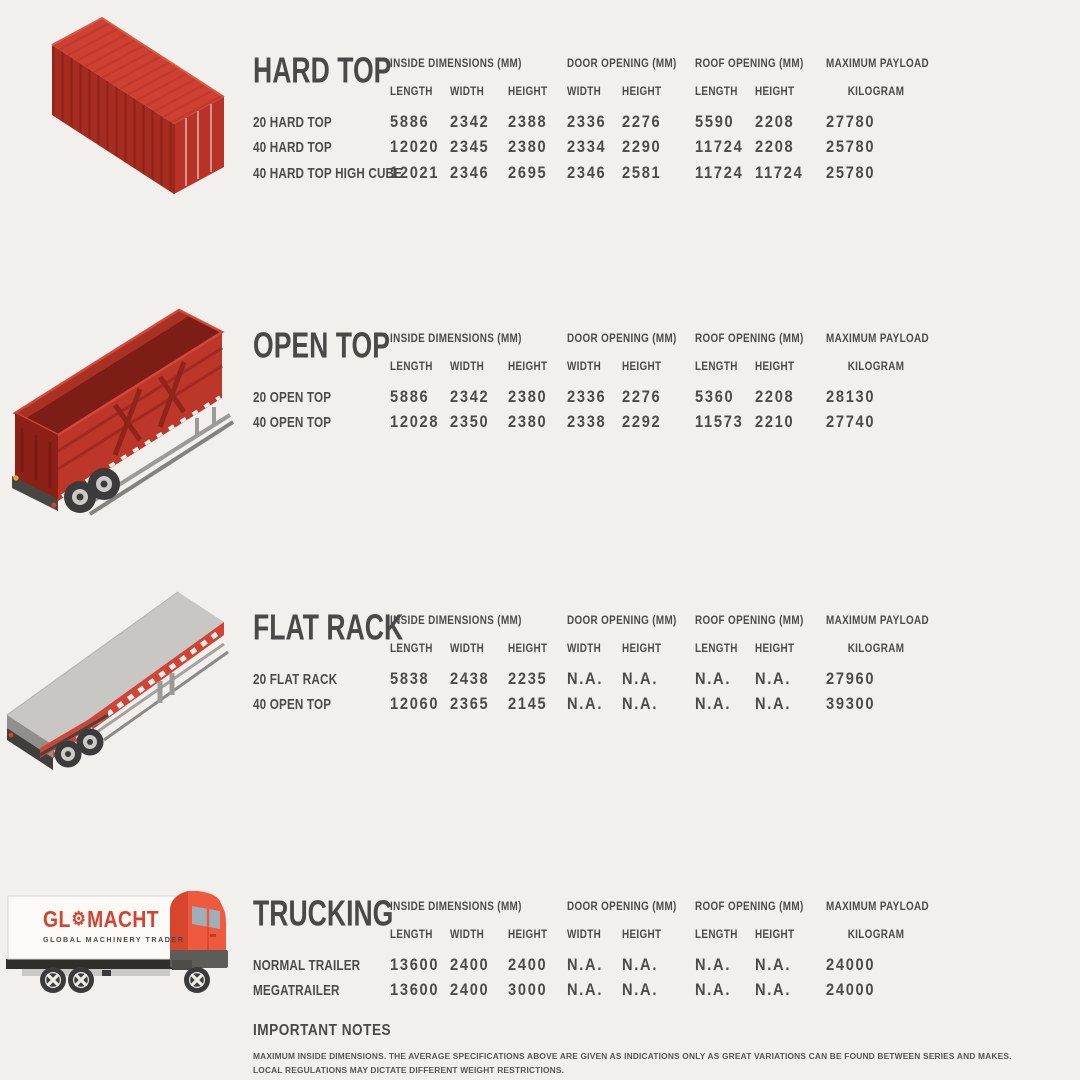 This screenshot has height=1080, width=1080. I want to click on cell-door-width: 2334, so click(587, 147).